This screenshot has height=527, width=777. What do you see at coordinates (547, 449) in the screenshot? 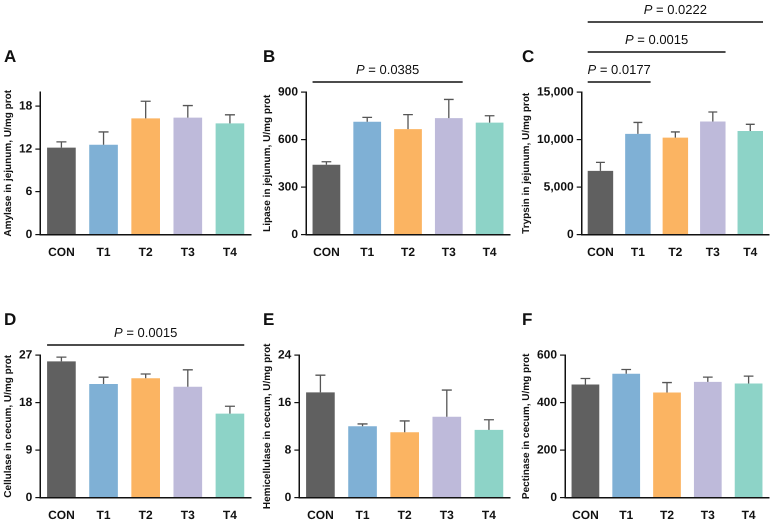
I see `y-tick-label: 200` at bounding box center [547, 449].